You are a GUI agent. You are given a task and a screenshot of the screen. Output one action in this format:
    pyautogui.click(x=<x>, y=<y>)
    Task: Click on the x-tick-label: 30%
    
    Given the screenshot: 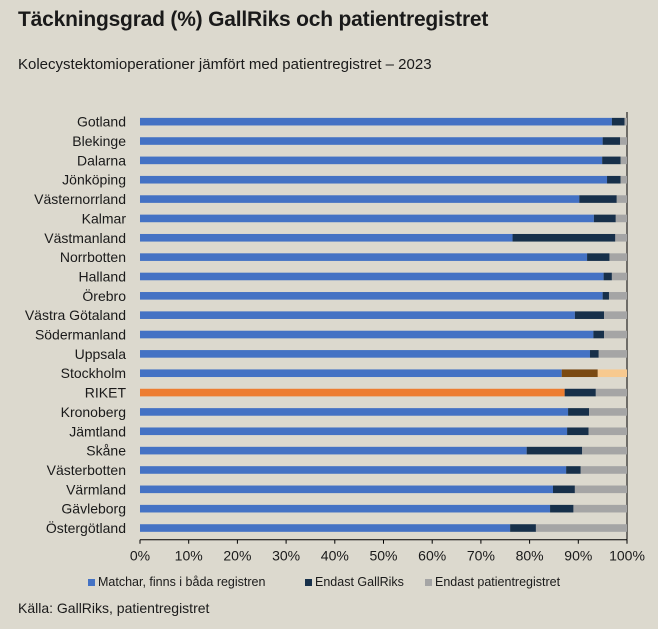 What is the action you would take?
    pyautogui.click(x=286, y=556)
    